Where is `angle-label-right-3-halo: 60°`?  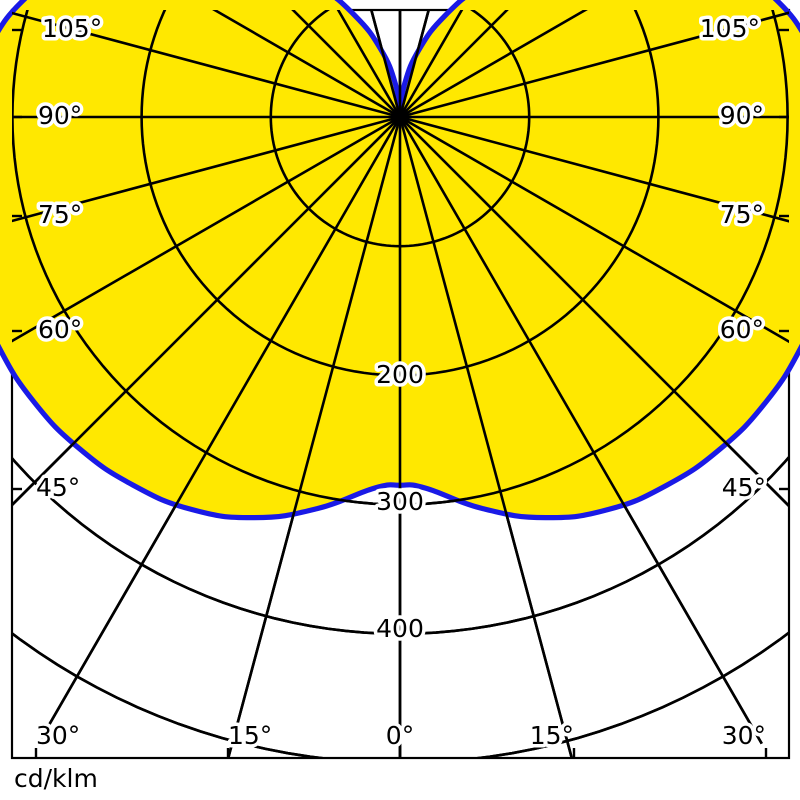 angle-label-right-3-halo: 60° is located at coordinates (742, 329).